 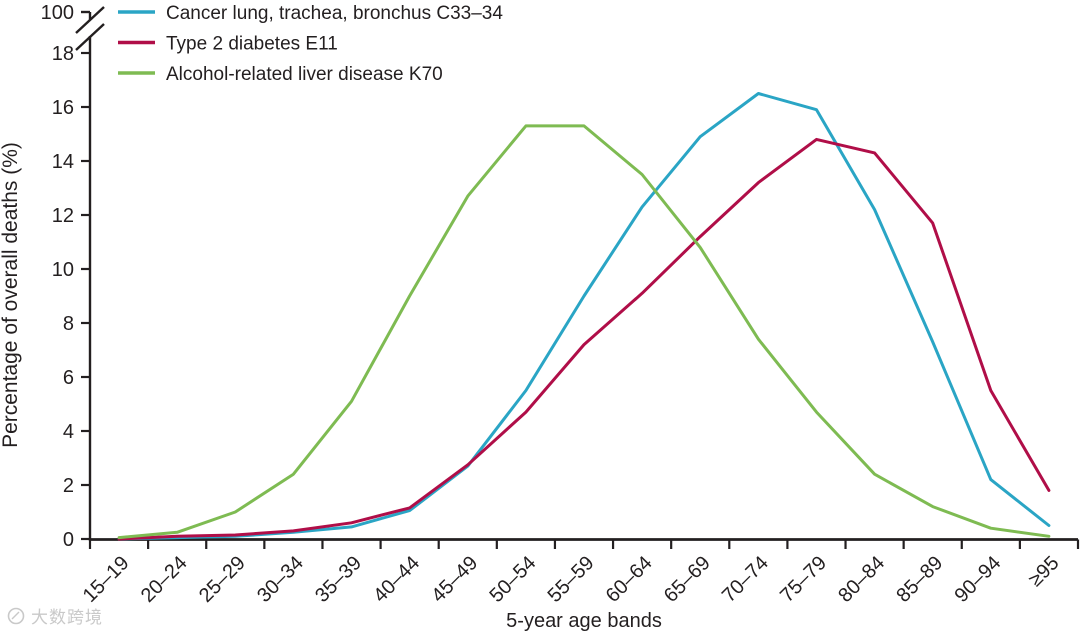 What do you see at coordinates (454, 579) in the screenshot?
I see `x-category-label: 45–49` at bounding box center [454, 579].